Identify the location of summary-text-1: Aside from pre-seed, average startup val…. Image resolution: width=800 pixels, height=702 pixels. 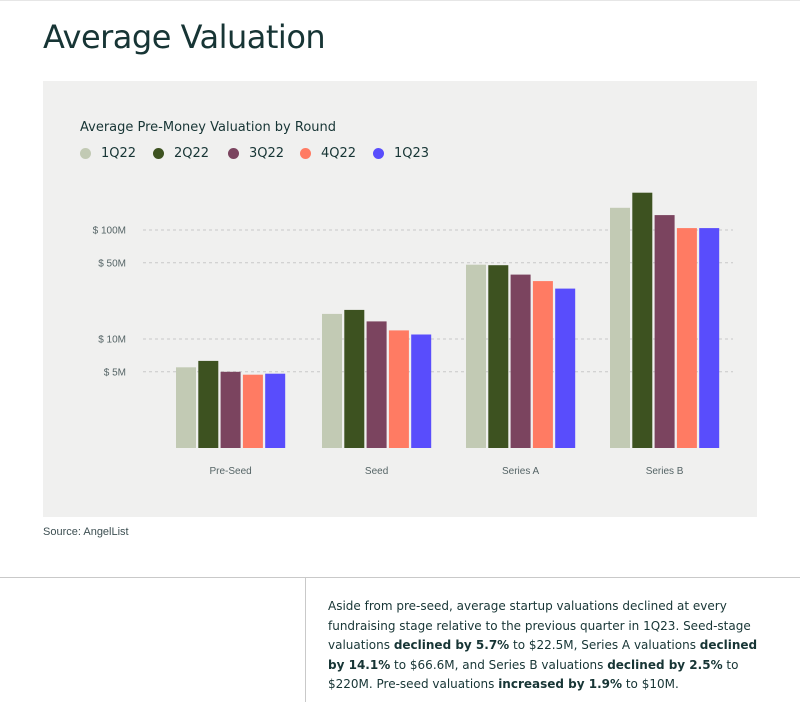
(539, 625).